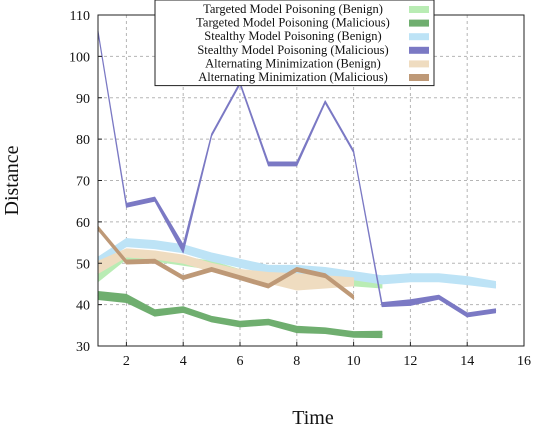 The image size is (536, 426). Describe the element at coordinates (292, 36) in the screenshot. I see `legend-label: Stealthy Model Poisoning (Benign)` at that location.